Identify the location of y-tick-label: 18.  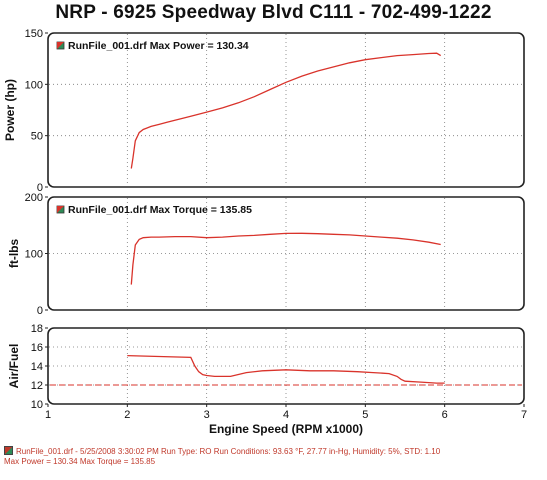
(37, 329).